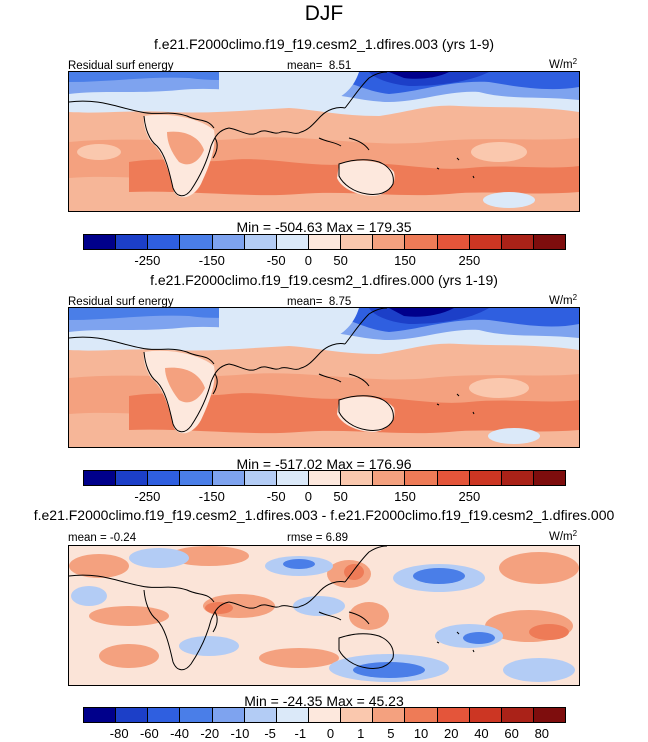 This screenshot has width=648, height=742. I want to click on panel2-min-max: Min = -517.02 Max = 176.96, so click(324, 464).